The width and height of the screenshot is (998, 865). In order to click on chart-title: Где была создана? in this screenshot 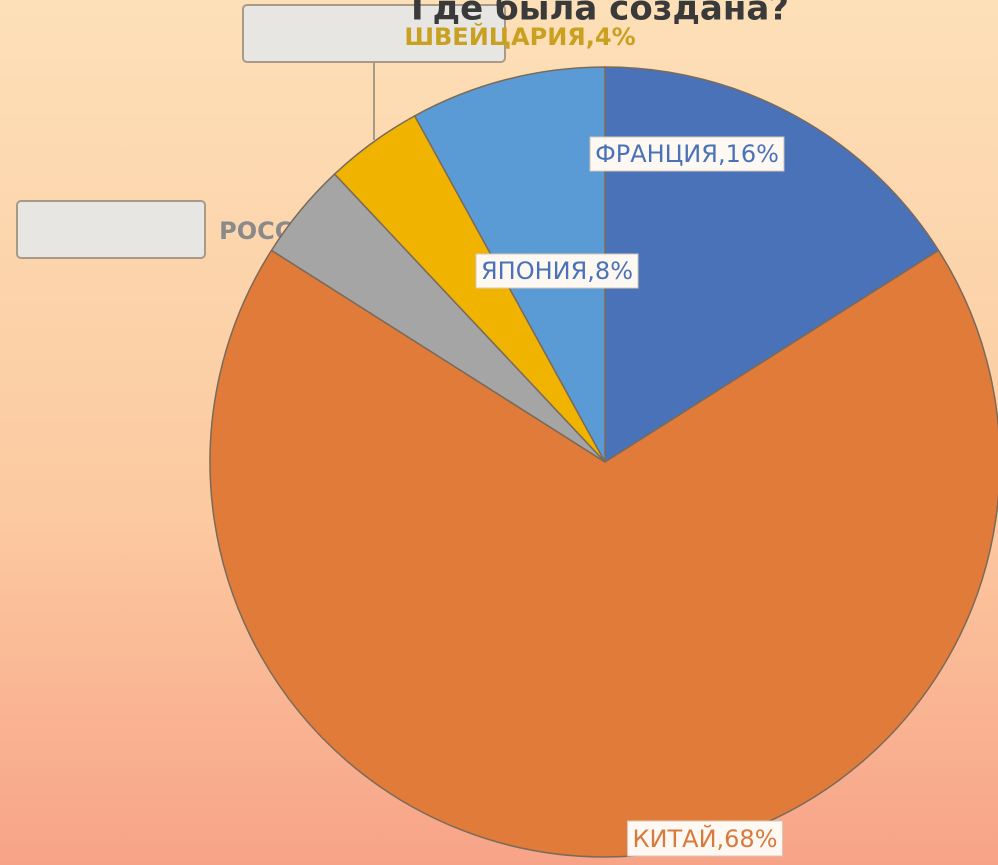, I will do `click(600, 14)`.